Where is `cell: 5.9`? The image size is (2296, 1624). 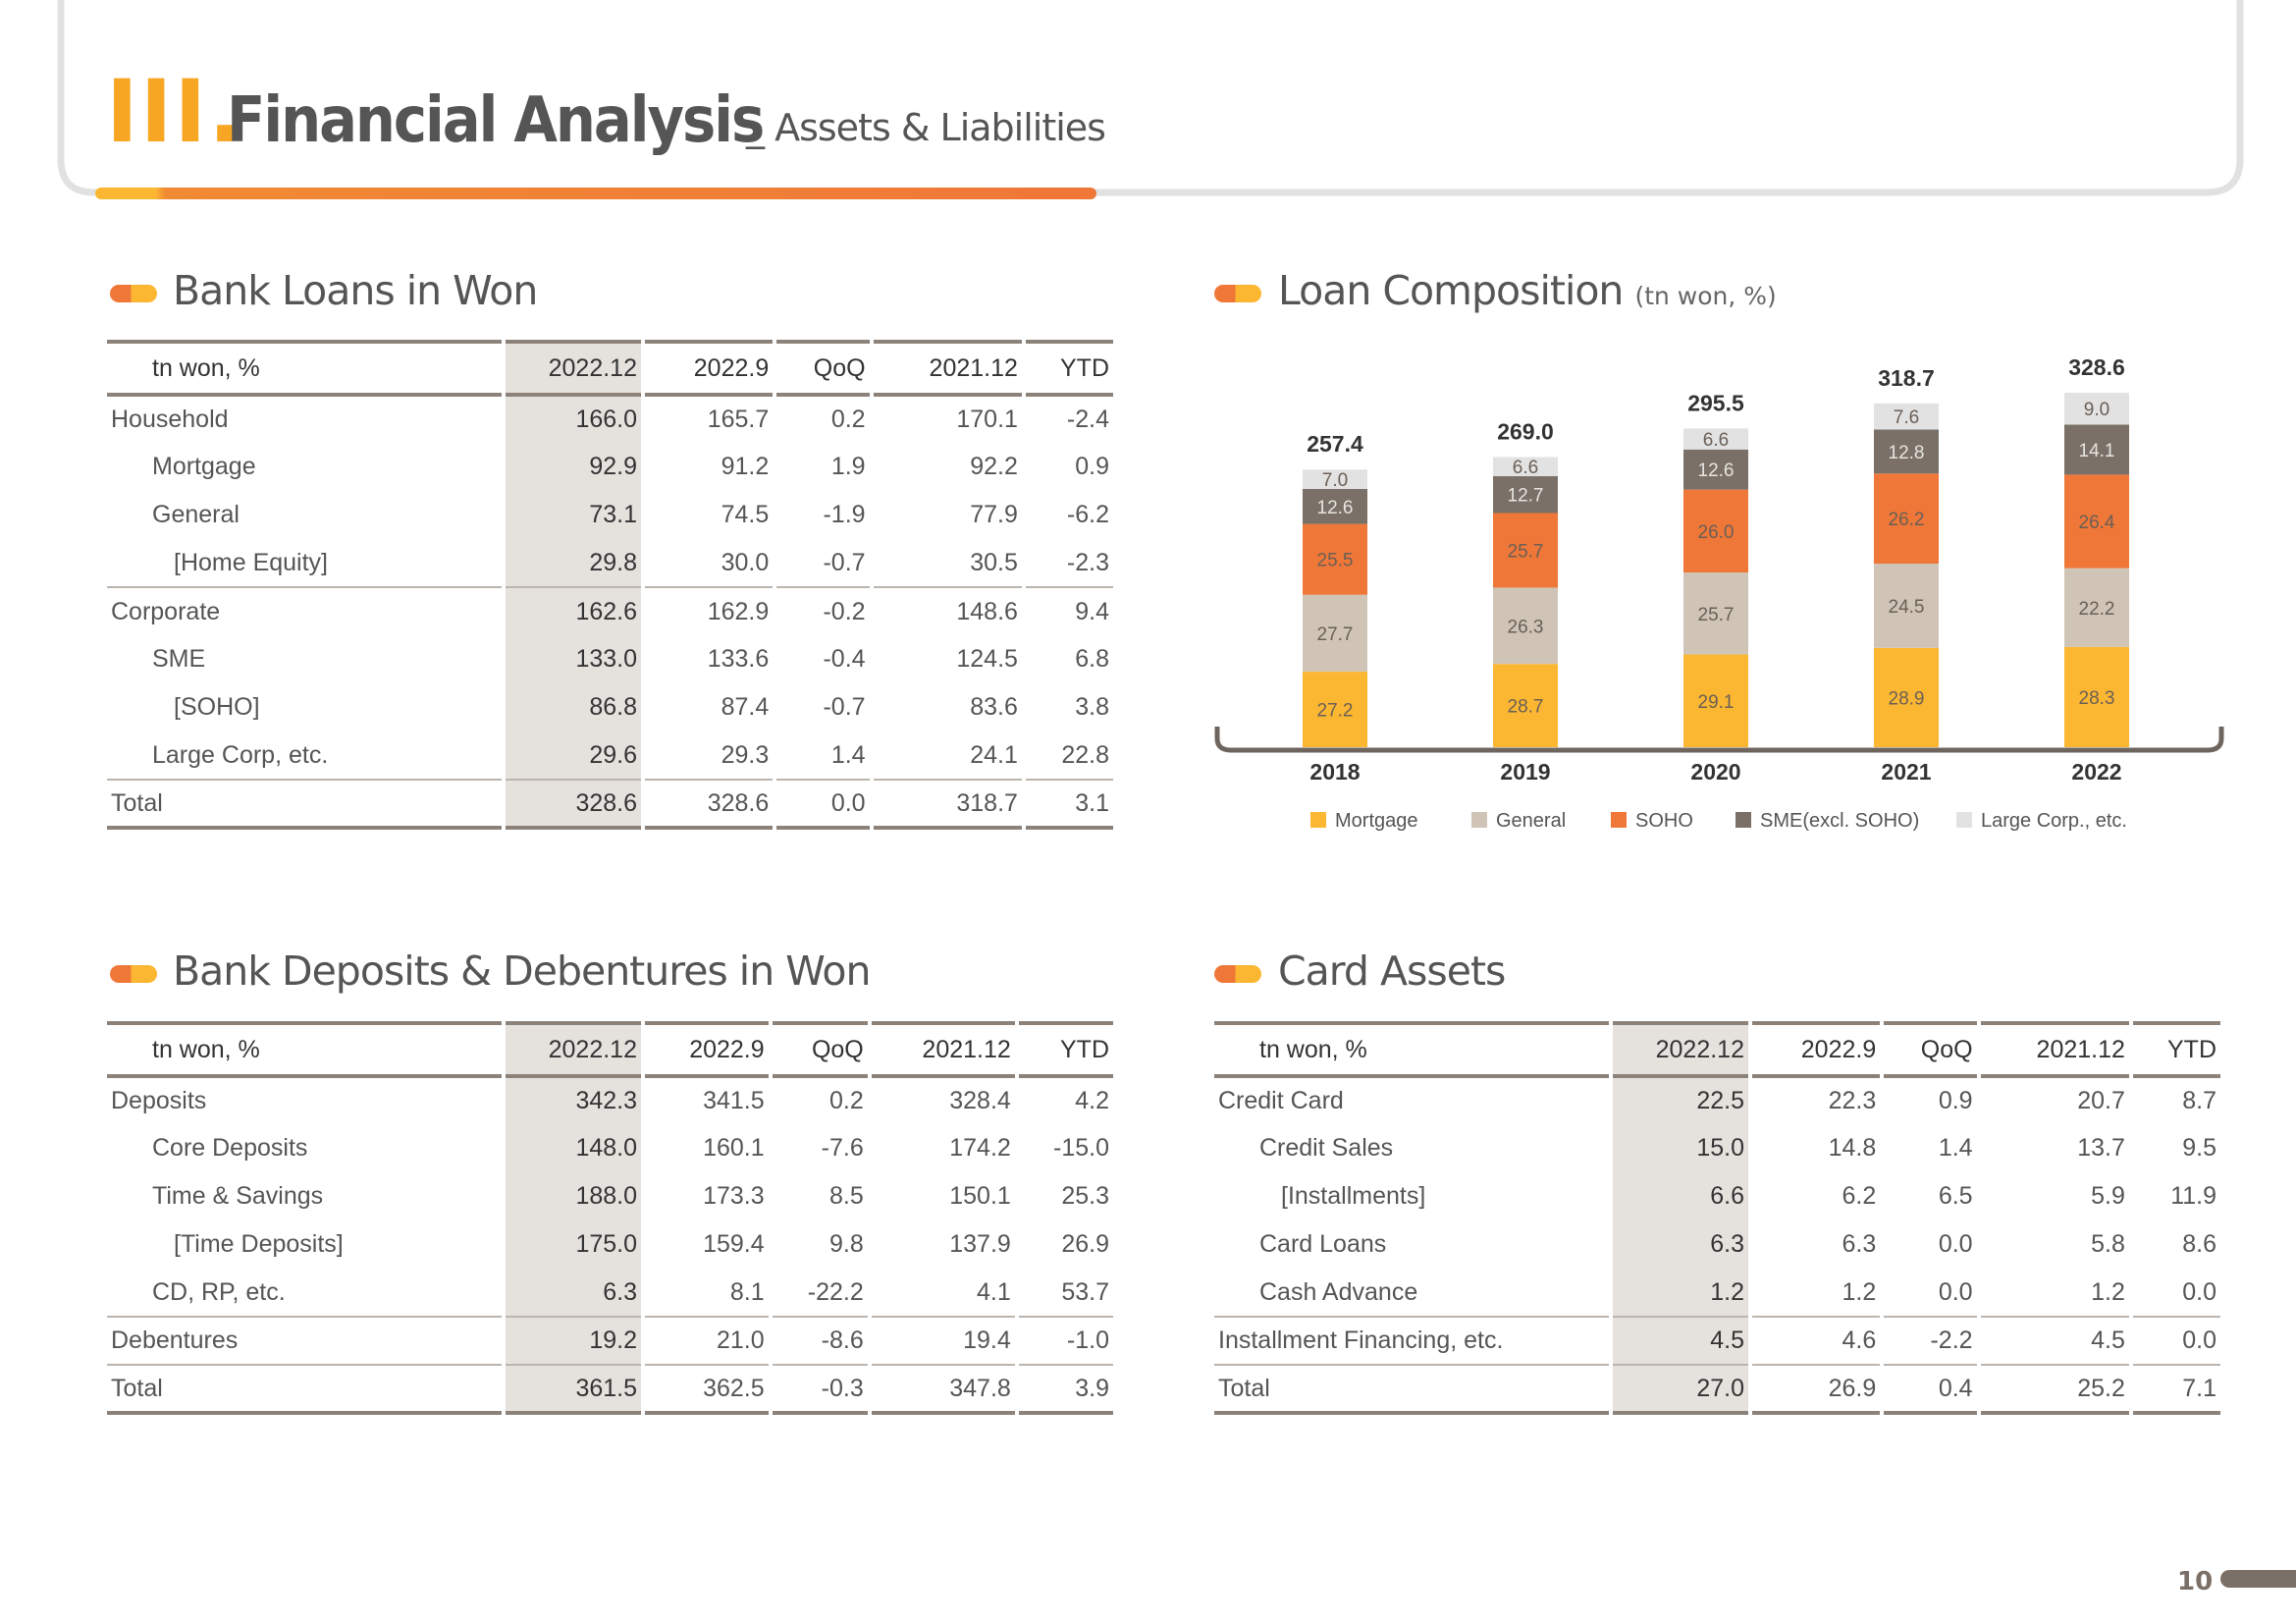 cell: 5.9 is located at coordinates (2053, 1196).